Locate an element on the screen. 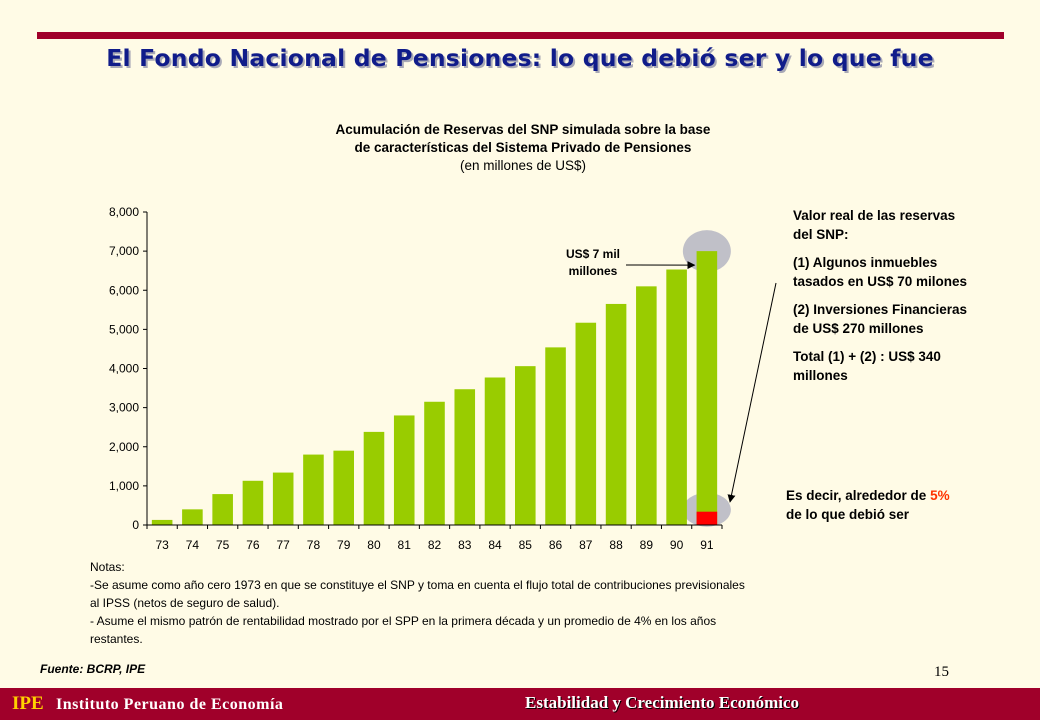  y-tick-label: 4,000 is located at coordinates (124, 369).